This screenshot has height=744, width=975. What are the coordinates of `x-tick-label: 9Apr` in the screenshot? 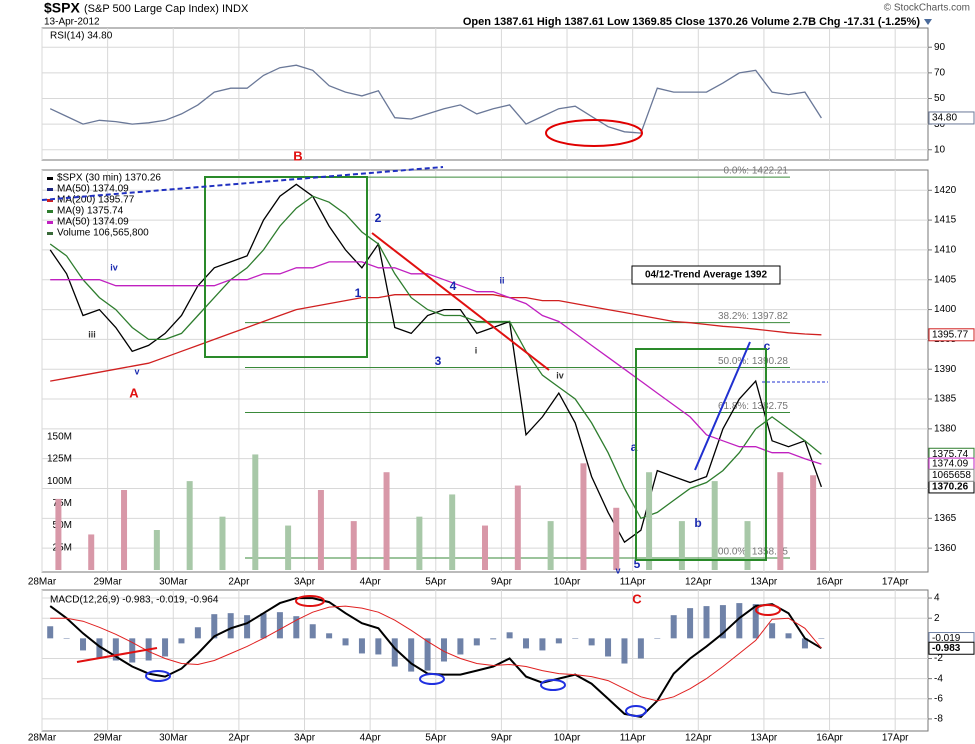 It's located at (502, 738).